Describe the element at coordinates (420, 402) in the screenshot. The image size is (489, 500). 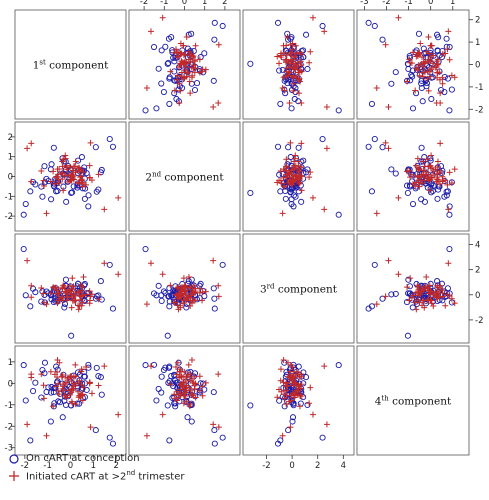
I see `diagonal-label-4-text: component` at that location.